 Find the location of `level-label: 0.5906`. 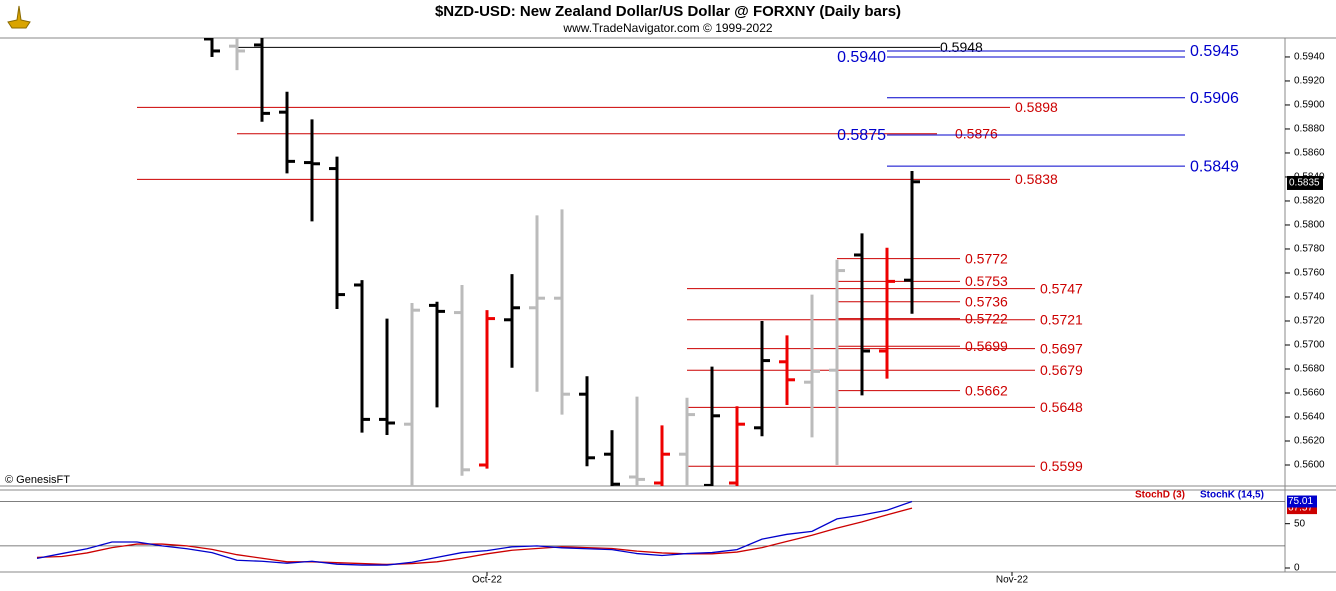

level-label: 0.5906 is located at coordinates (1214, 98).